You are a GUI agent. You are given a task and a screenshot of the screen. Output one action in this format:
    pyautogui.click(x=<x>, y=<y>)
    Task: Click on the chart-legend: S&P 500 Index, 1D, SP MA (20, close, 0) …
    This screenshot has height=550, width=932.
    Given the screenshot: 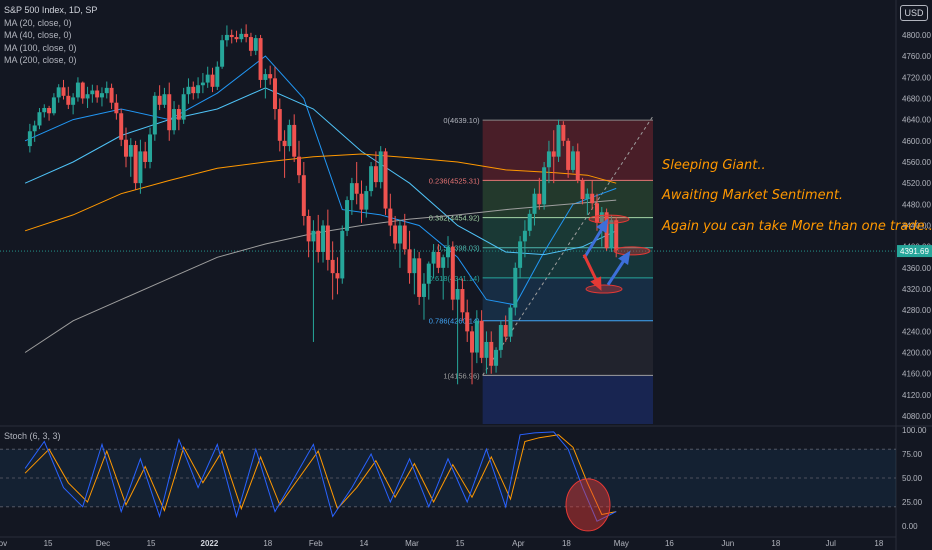 What is the action you would take?
    pyautogui.click(x=50, y=35)
    